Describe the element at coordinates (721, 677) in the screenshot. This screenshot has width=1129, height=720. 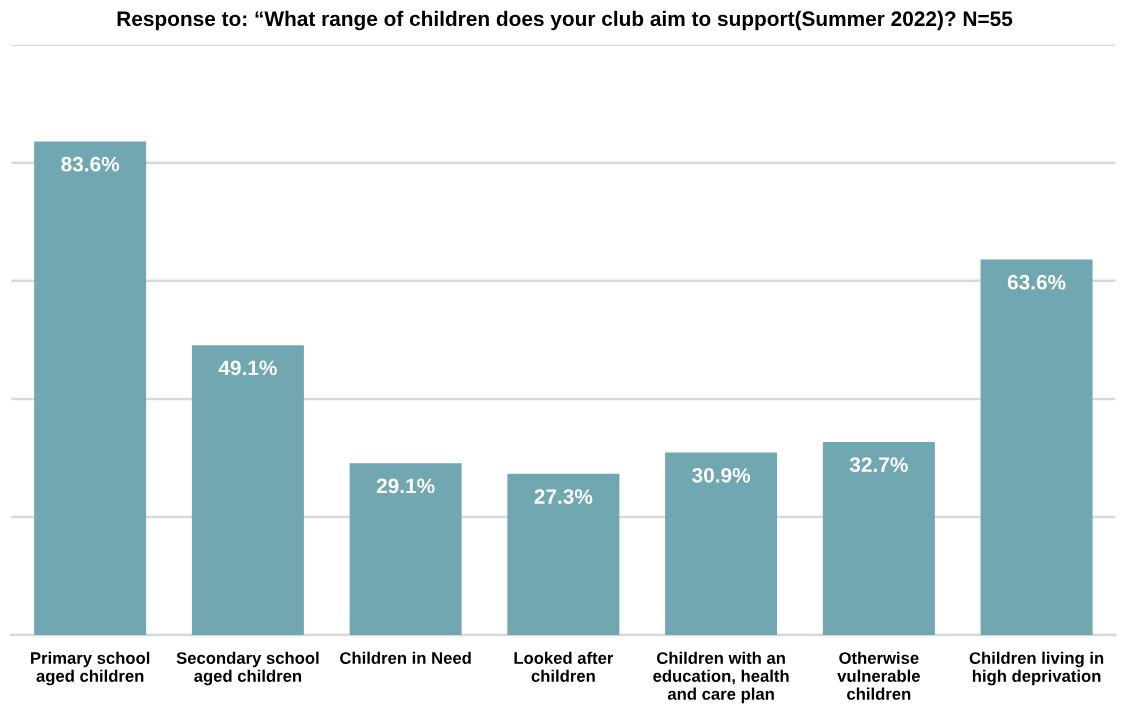
I see `x-tick-label: Children with an education, health and care plan` at that location.